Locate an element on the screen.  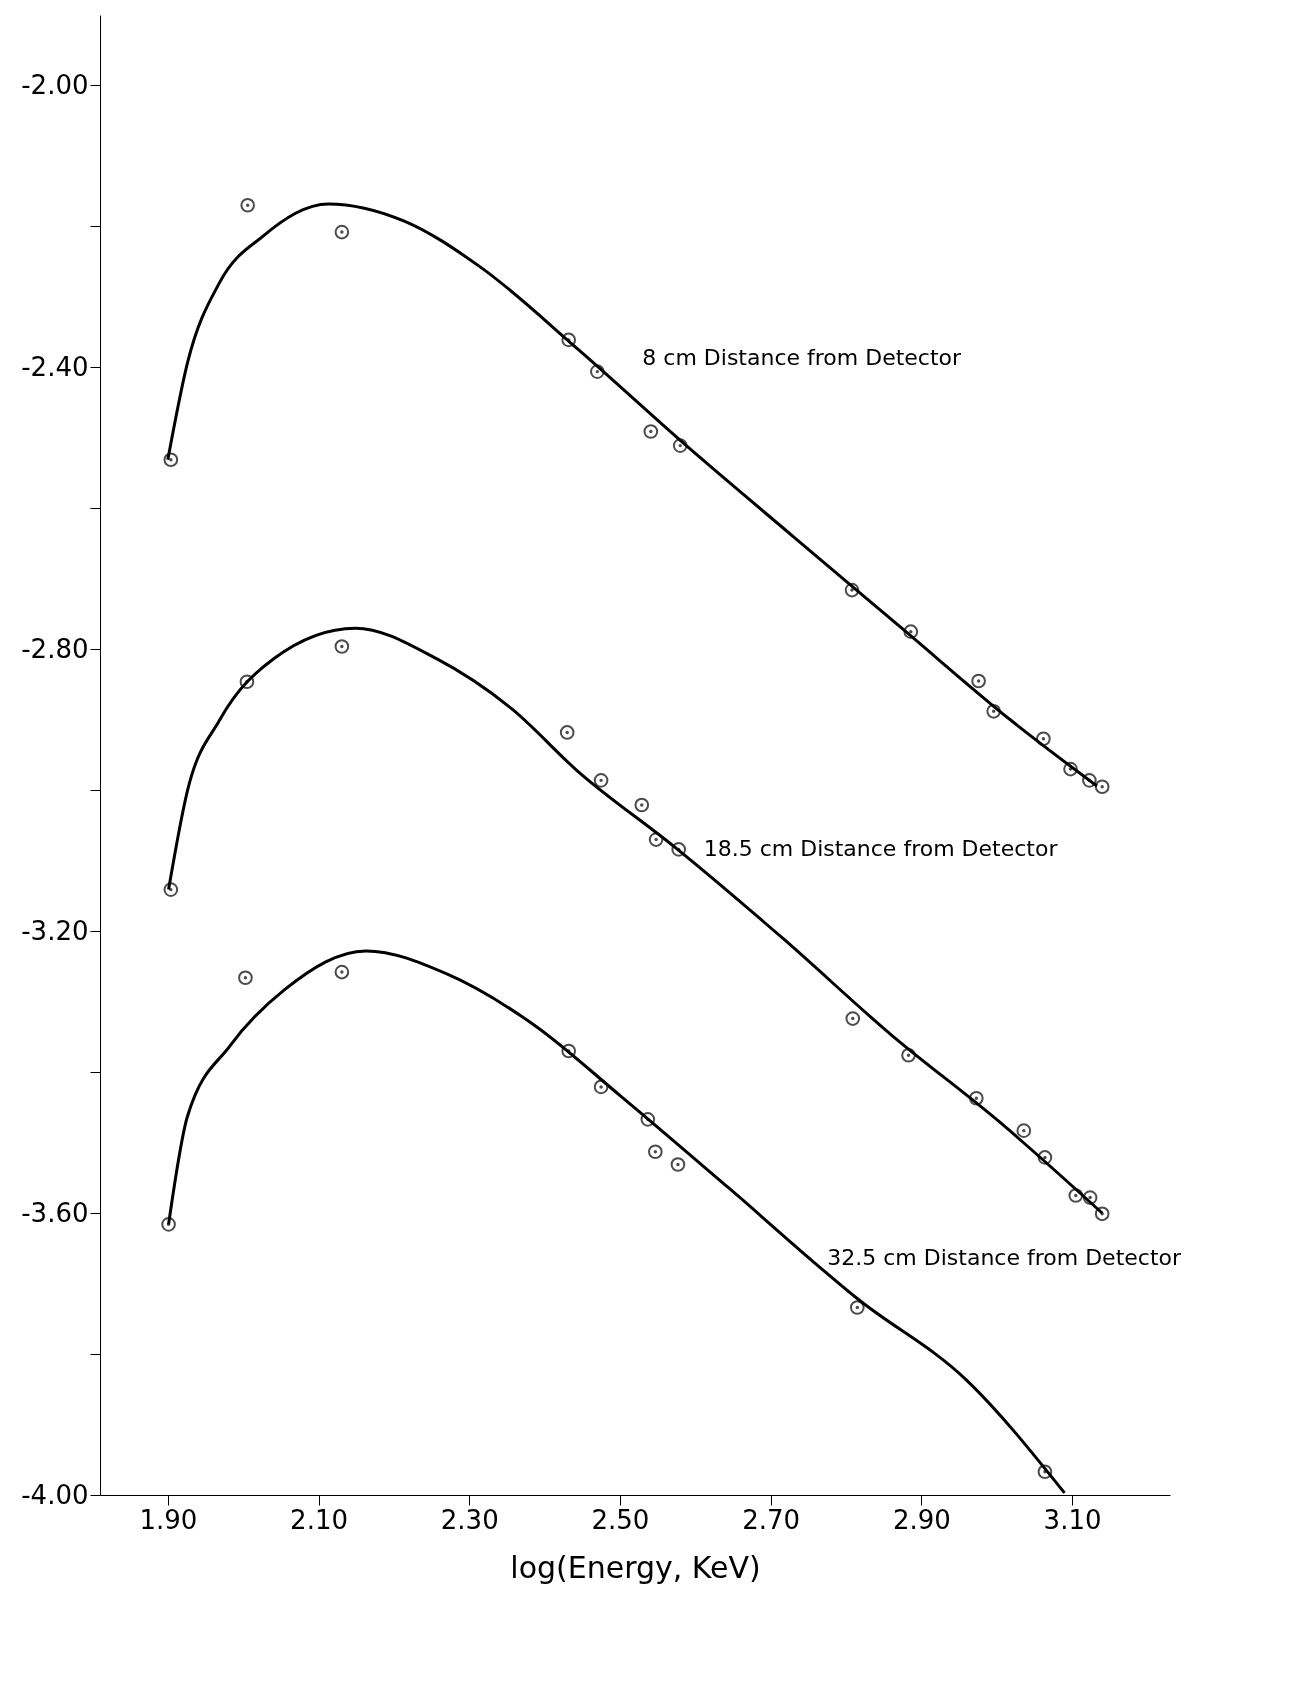
y-tick-label: -2.40 is located at coordinates (55, 366).